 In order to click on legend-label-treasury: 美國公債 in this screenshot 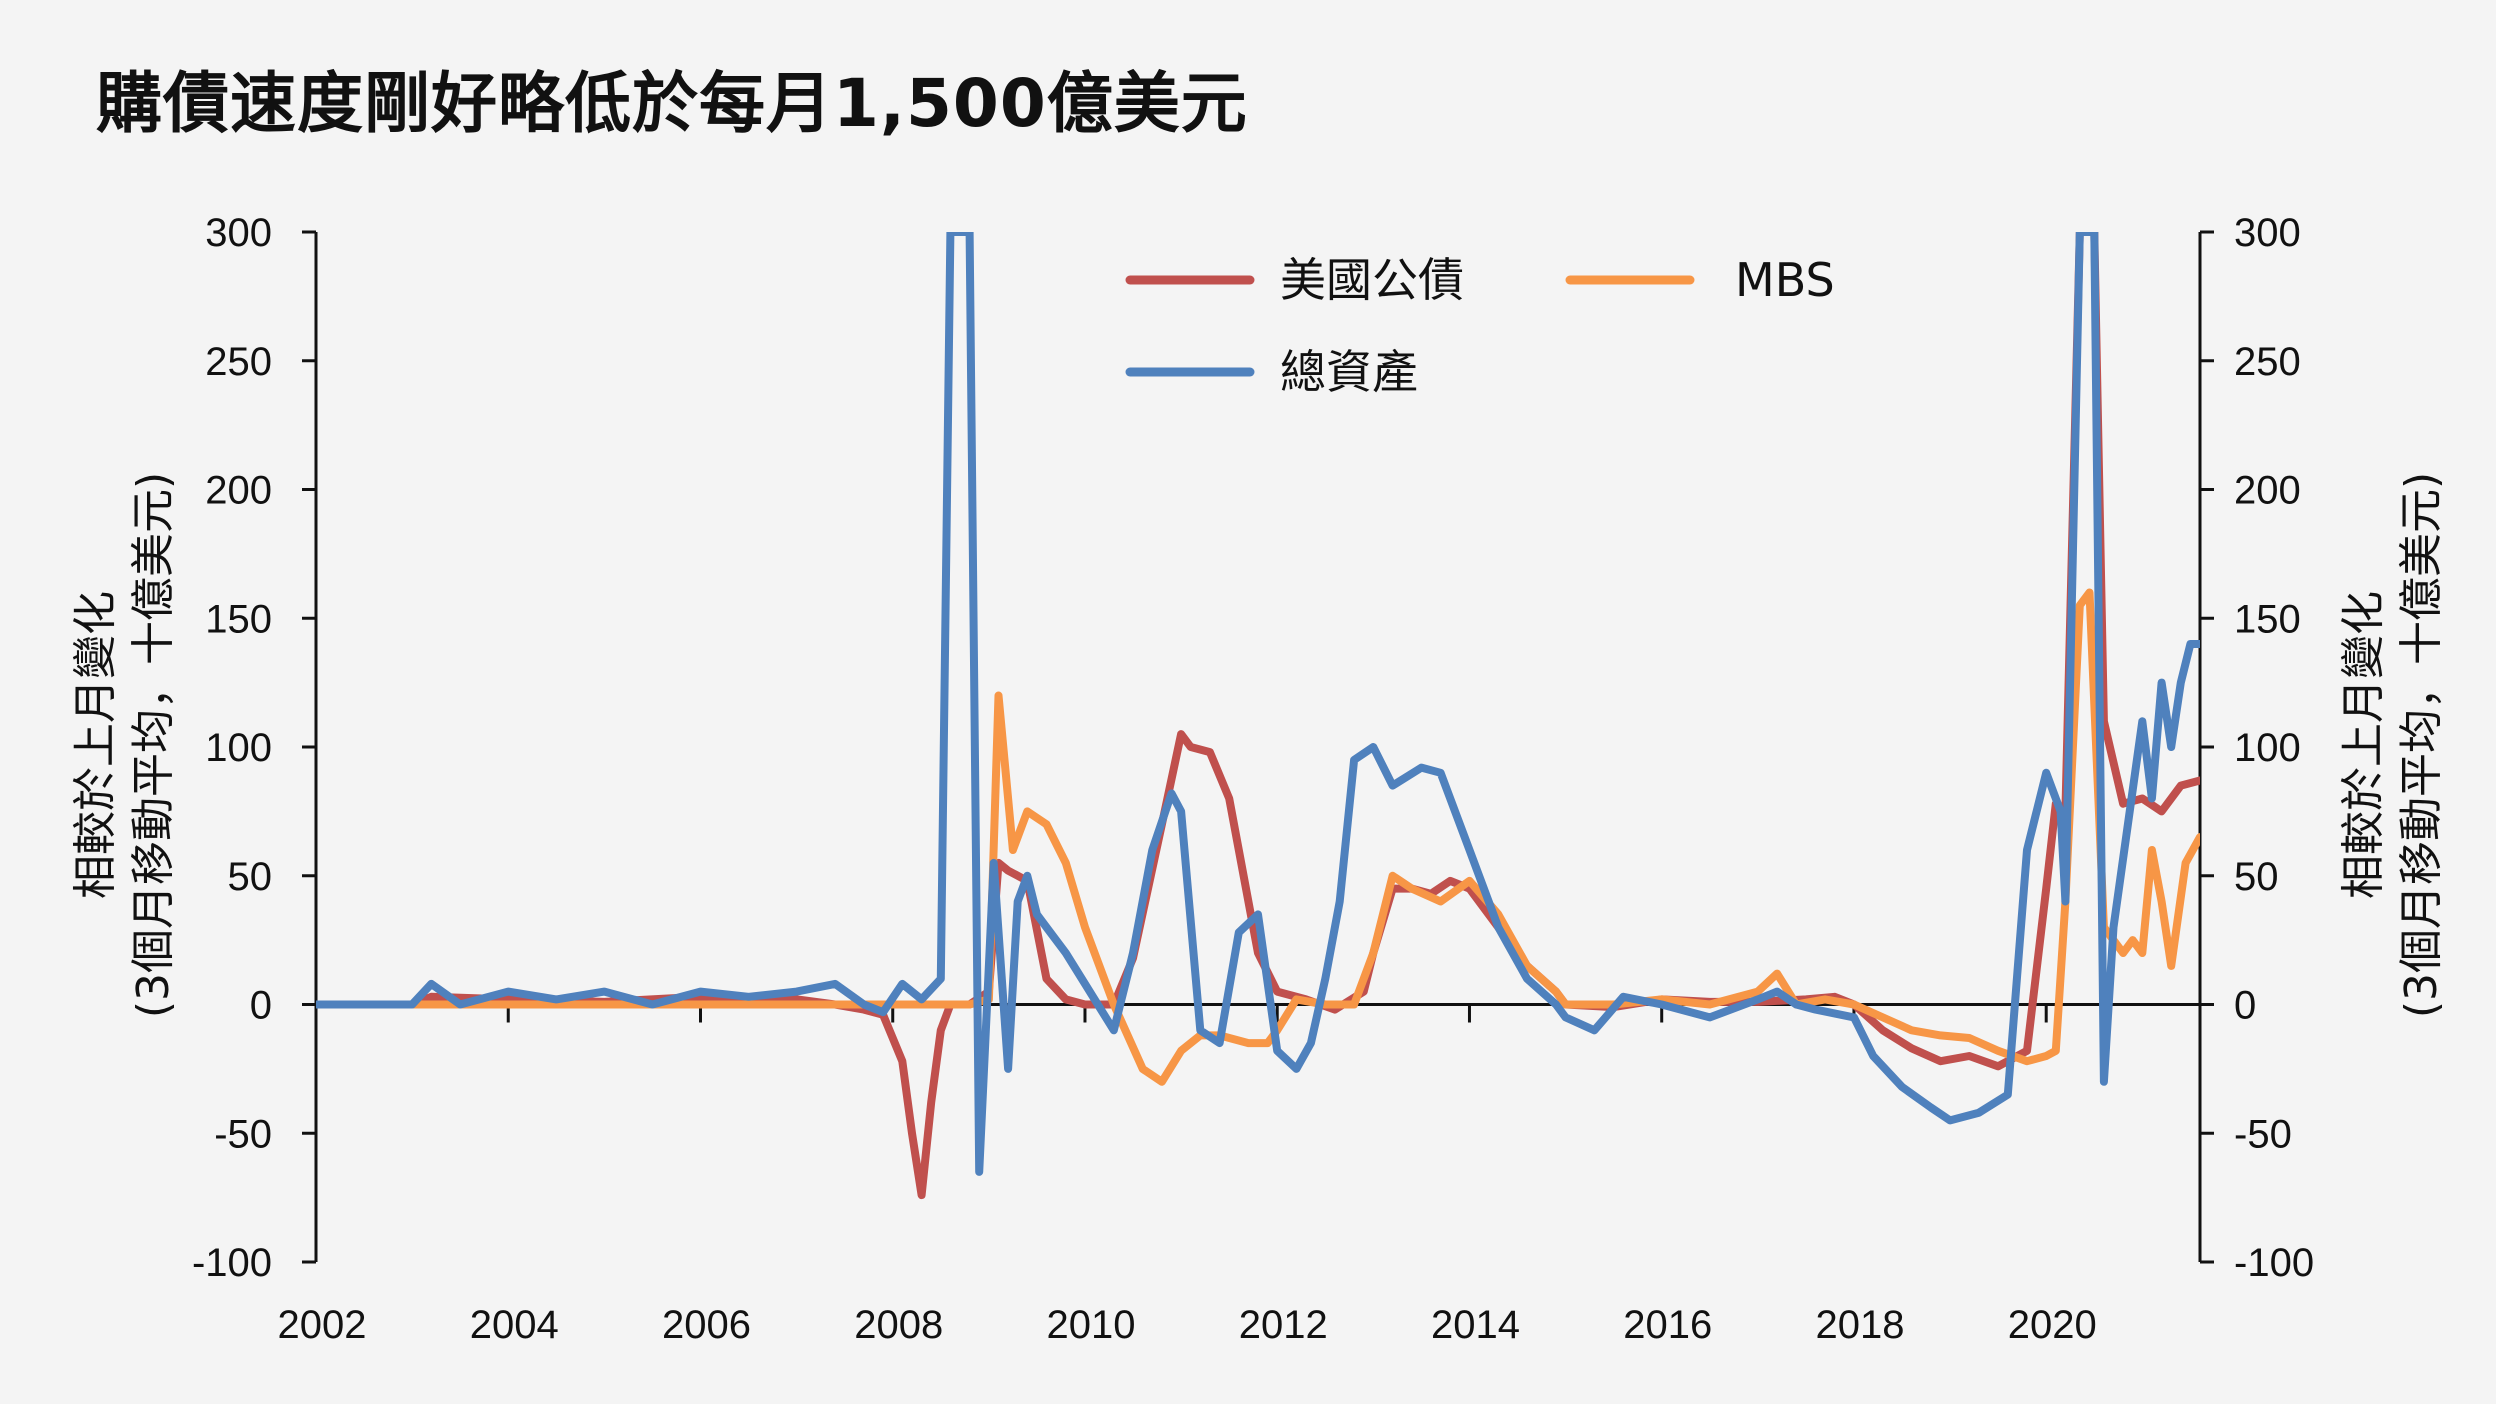, I will do `click(1372, 280)`.